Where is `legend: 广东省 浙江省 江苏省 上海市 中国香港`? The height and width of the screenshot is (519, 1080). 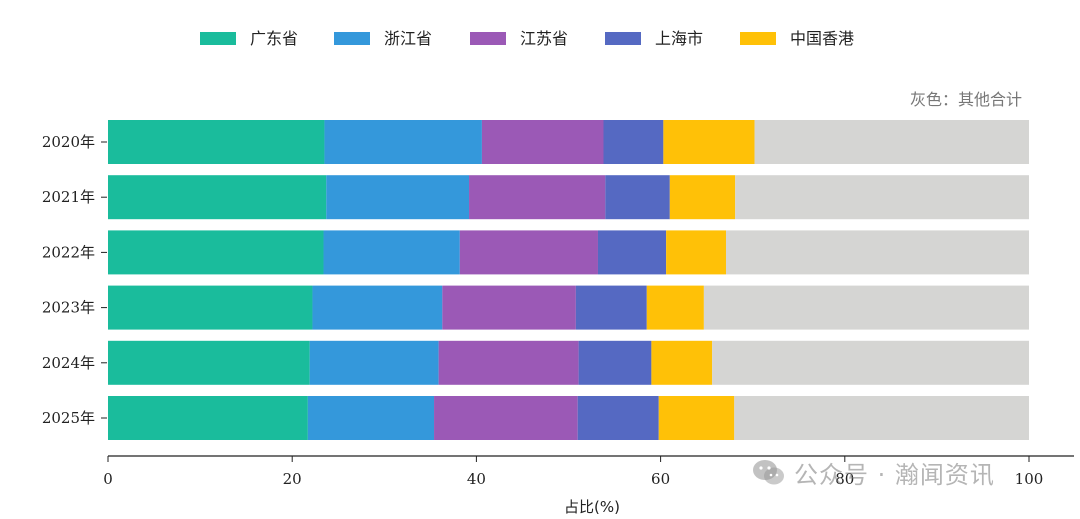
legend: 广东省 浙江省 江苏省 上海市 中国香港 is located at coordinates (527, 38).